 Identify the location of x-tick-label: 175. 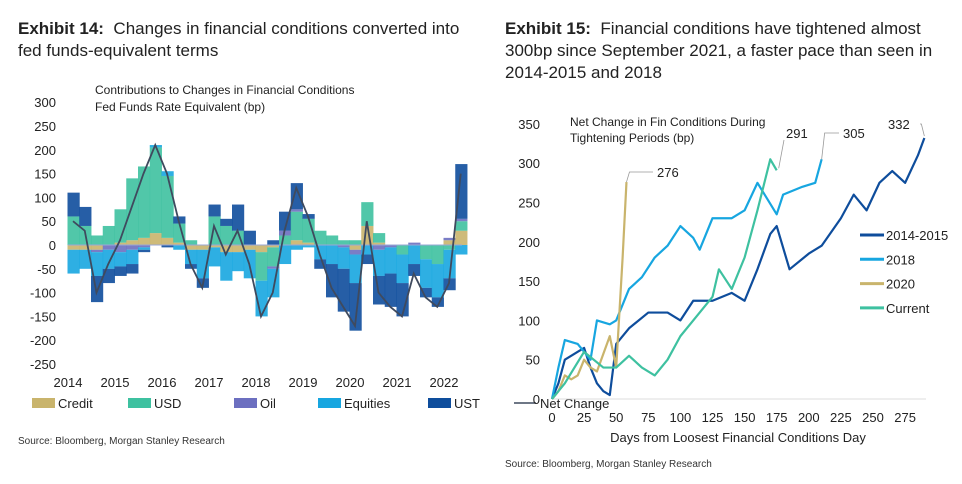
(777, 417).